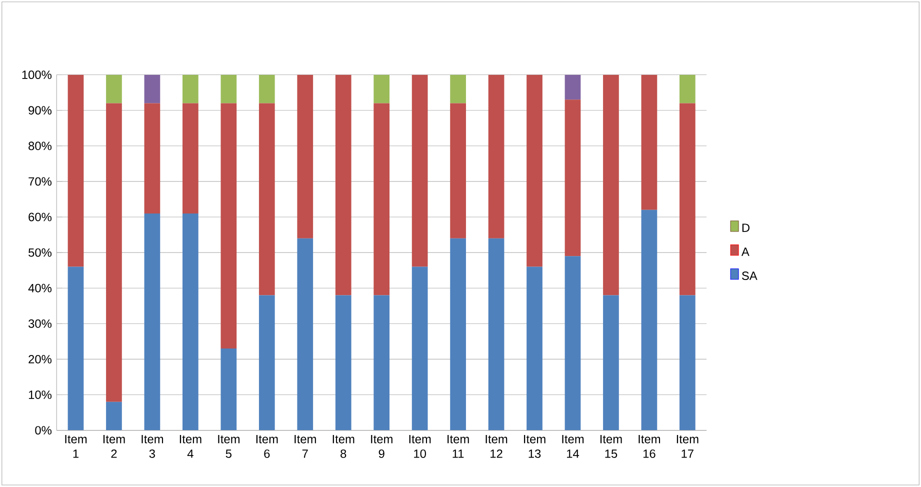 The height and width of the screenshot is (487, 921). What do you see at coordinates (267, 446) in the screenshot?
I see `x-tick-label: Item 6` at bounding box center [267, 446].